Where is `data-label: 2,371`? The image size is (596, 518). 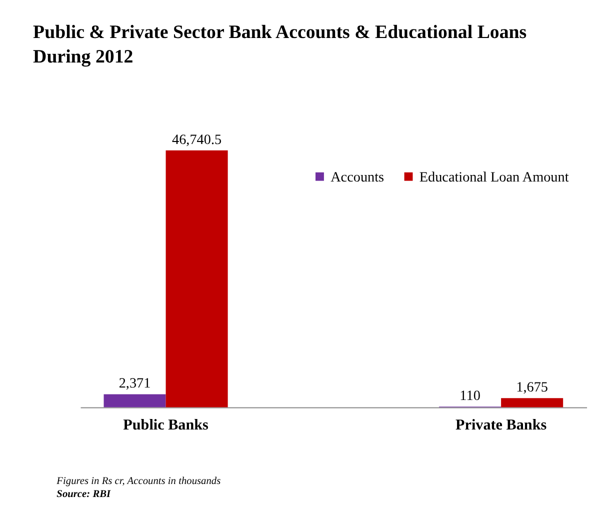
data-label: 2,371 is located at coordinates (134, 384).